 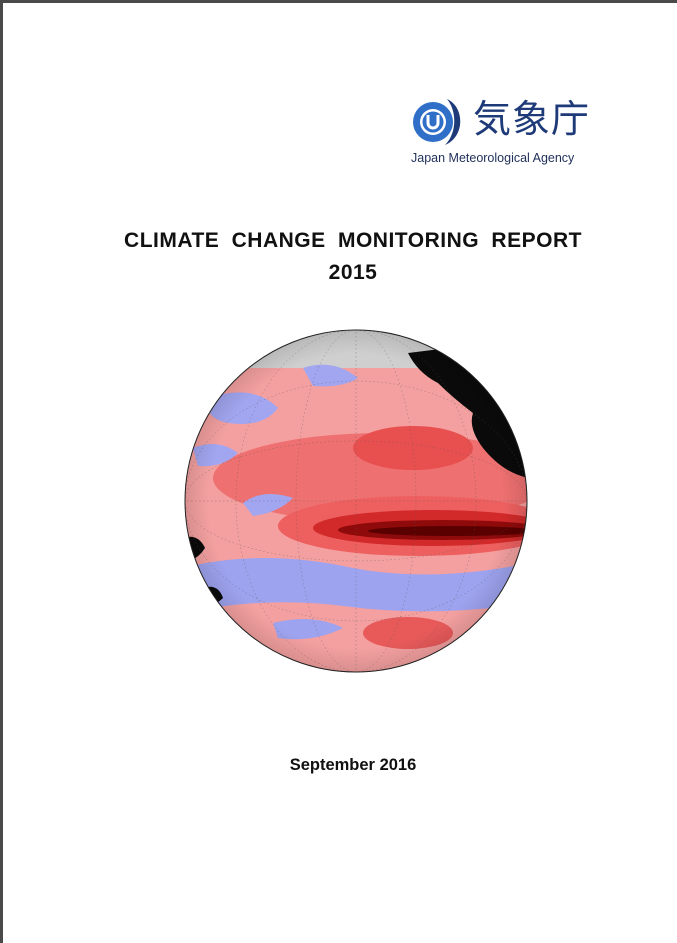 What do you see at coordinates (353, 272) in the screenshot?
I see `report-year: 2015` at bounding box center [353, 272].